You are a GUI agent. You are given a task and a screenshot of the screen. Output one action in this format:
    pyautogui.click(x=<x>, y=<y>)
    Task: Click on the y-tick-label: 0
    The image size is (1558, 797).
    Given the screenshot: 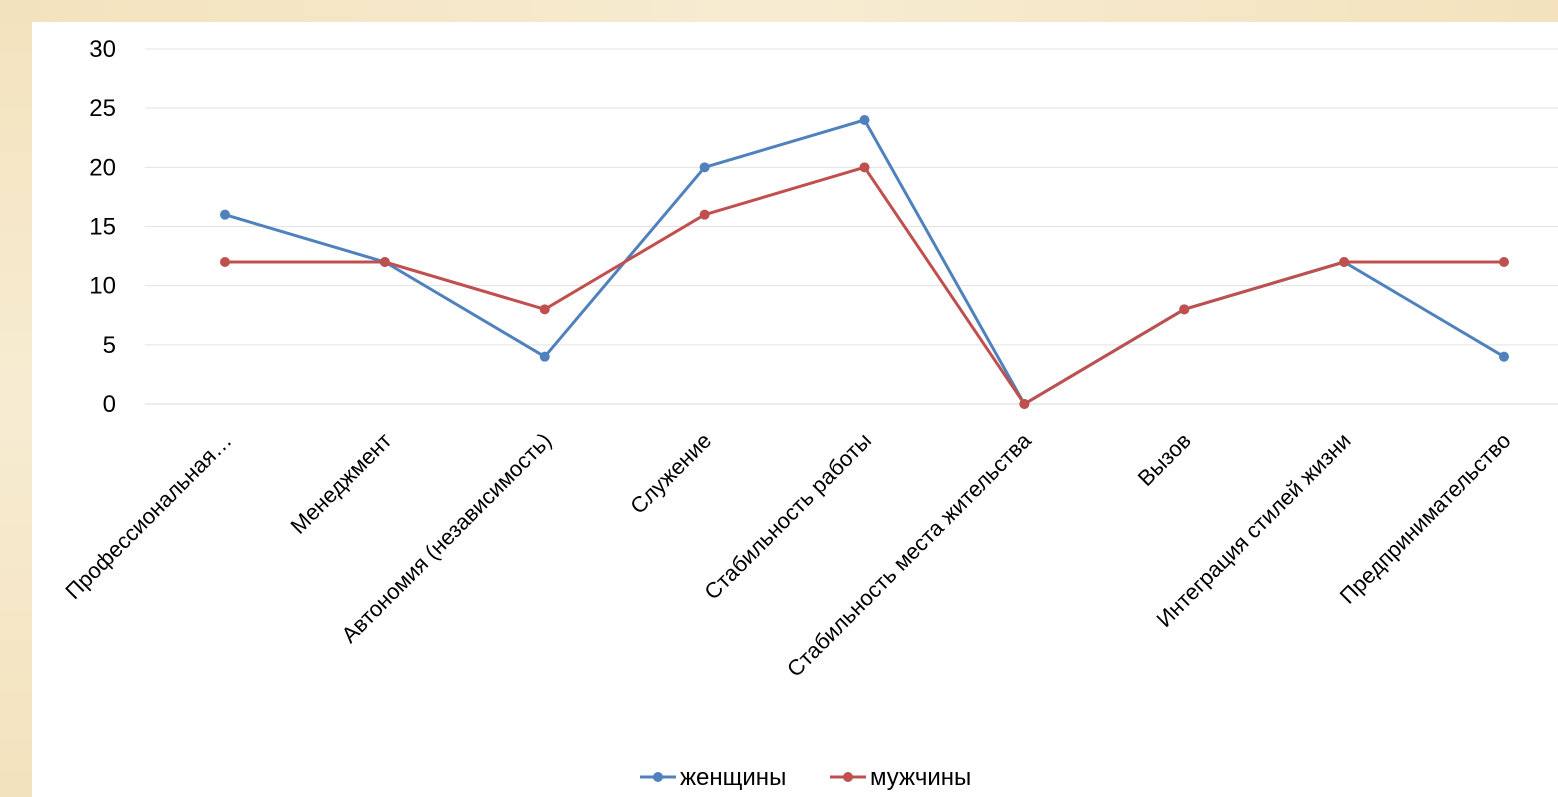 What is the action you would take?
    pyautogui.click(x=109, y=404)
    